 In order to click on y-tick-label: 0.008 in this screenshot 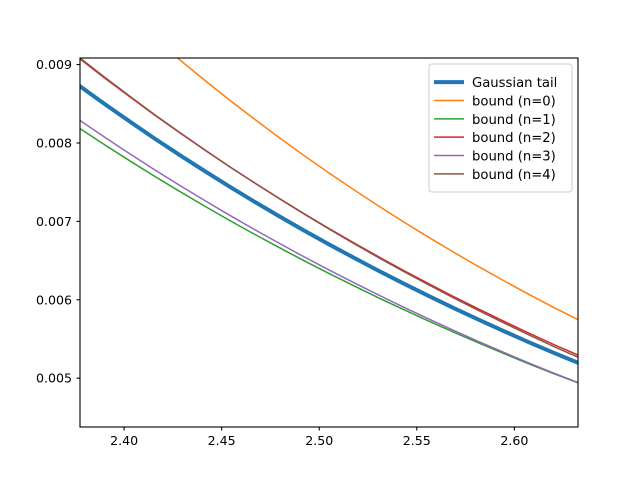, I will do `click(54, 142)`.